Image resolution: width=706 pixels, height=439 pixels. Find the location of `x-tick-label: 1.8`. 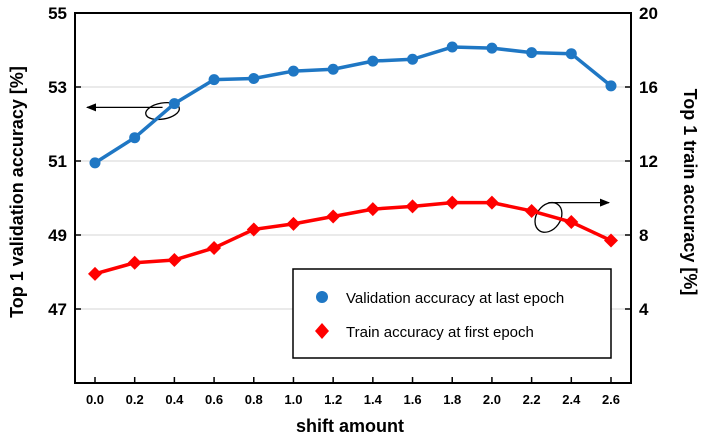

x-tick-label: 1.8 is located at coordinates (452, 399).